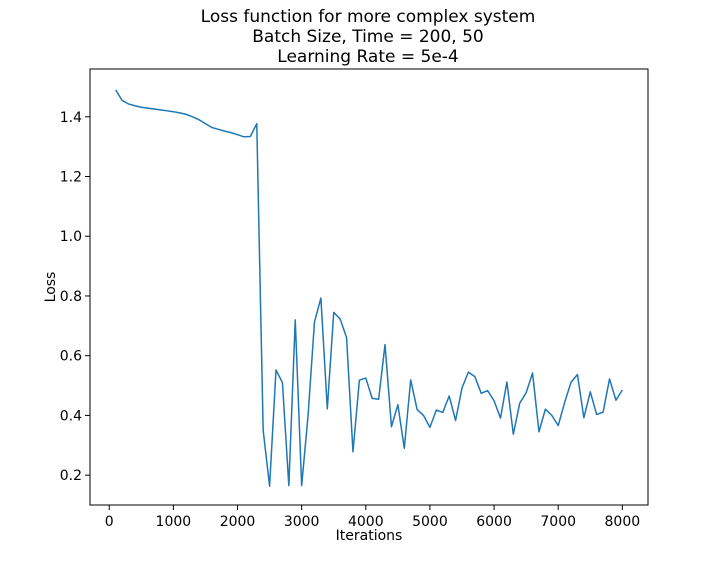  What do you see at coordinates (302, 522) in the screenshot?
I see `x-tick-label: 3000` at bounding box center [302, 522].